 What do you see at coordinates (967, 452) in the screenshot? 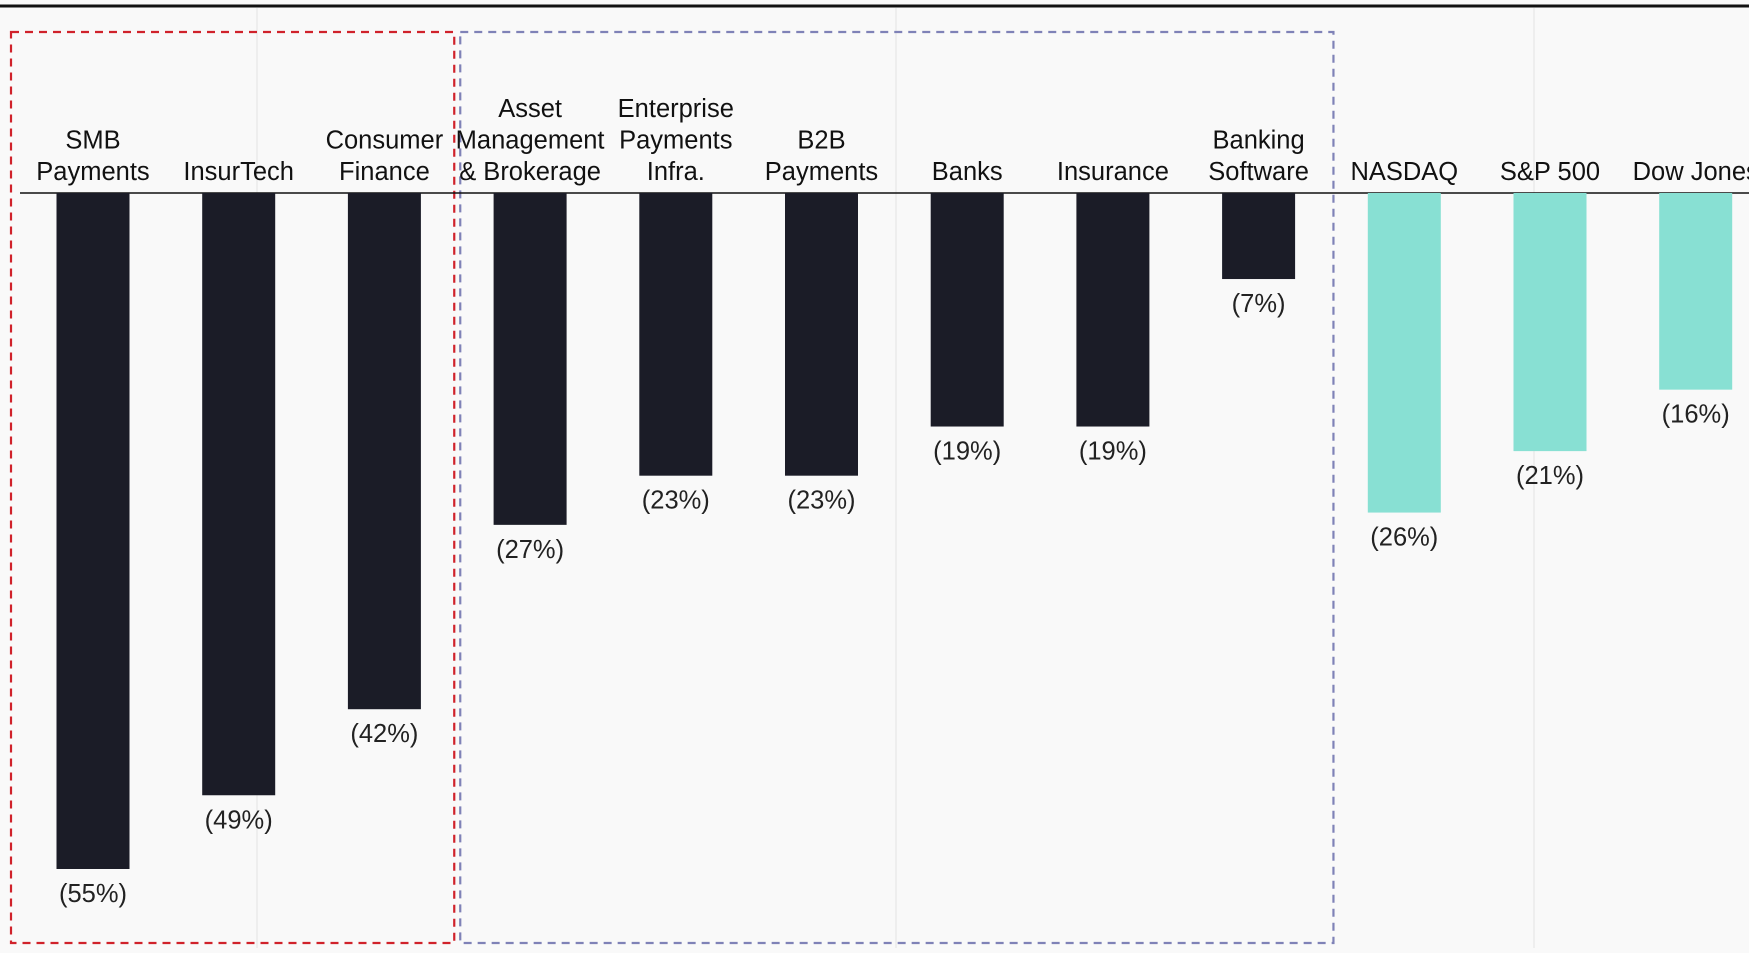
I see `value-label-6: (19%)` at bounding box center [967, 452].